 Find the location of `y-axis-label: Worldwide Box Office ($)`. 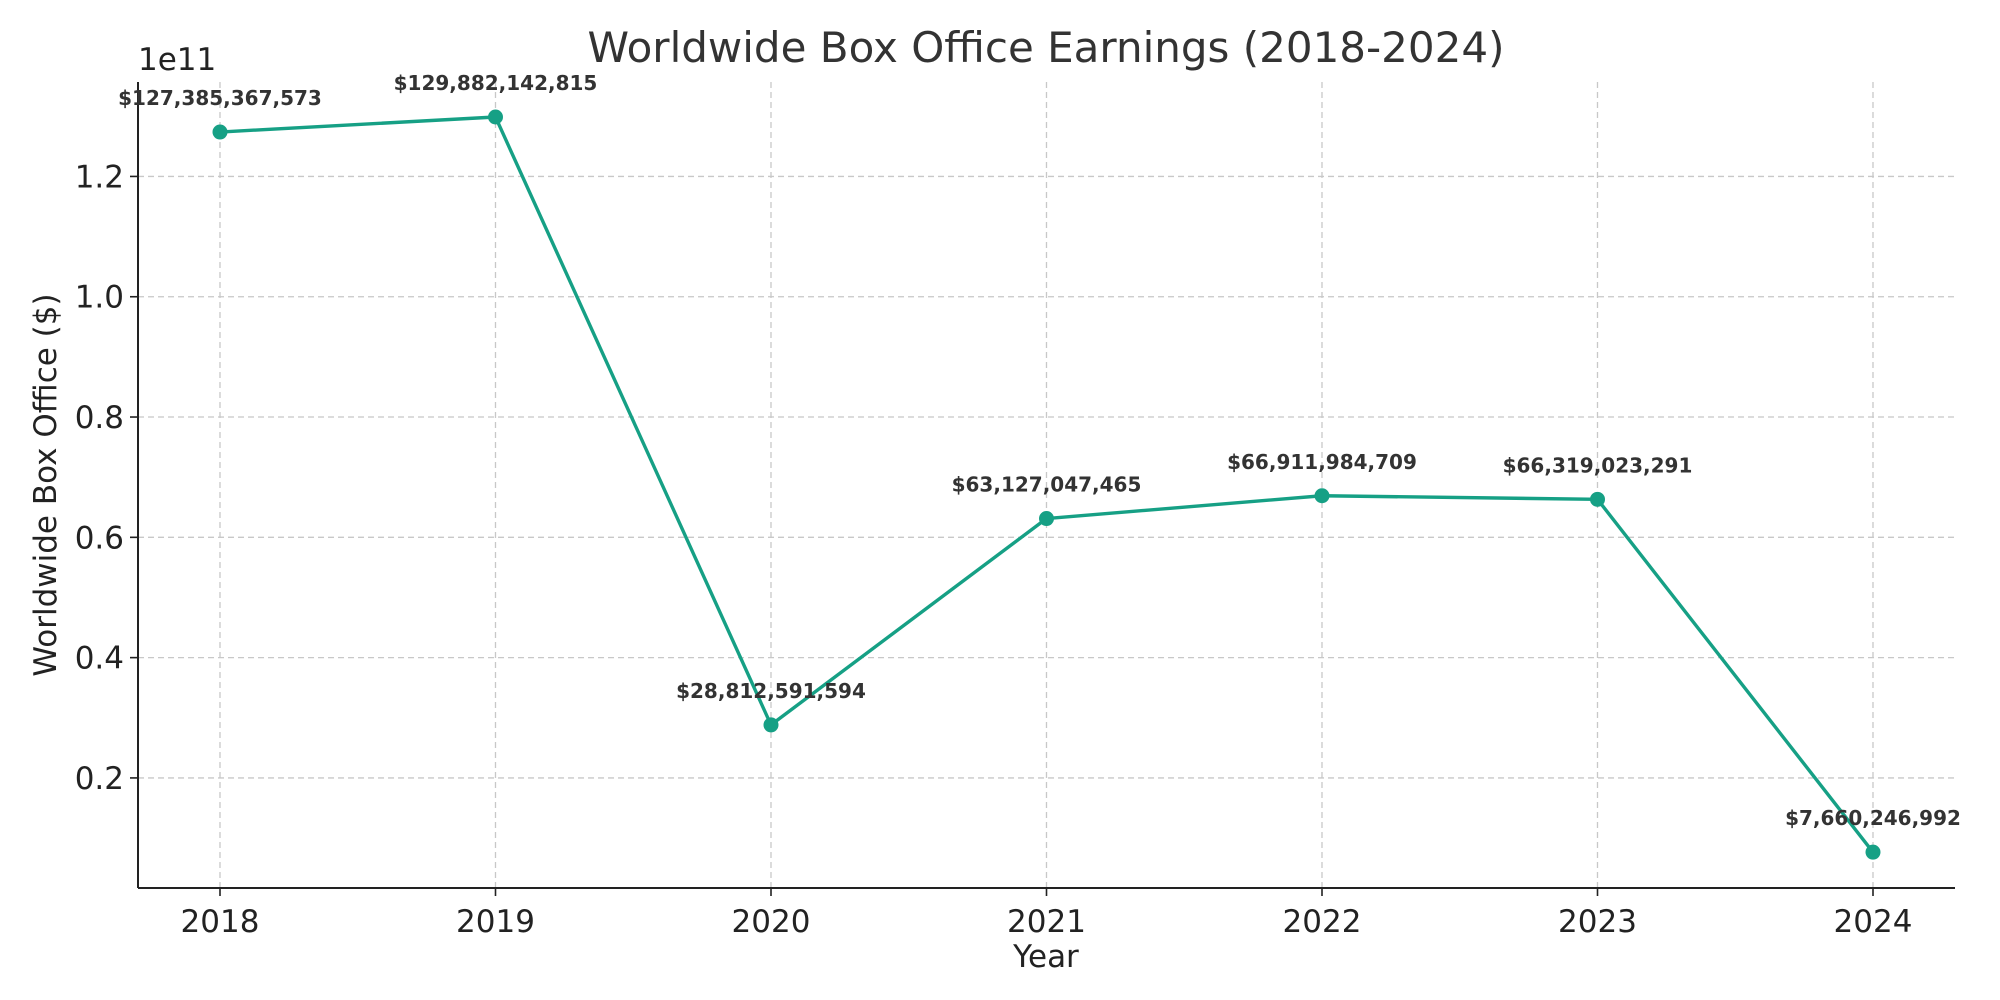

y-axis-label: Worldwide Box Office ($) is located at coordinates (46, 484).